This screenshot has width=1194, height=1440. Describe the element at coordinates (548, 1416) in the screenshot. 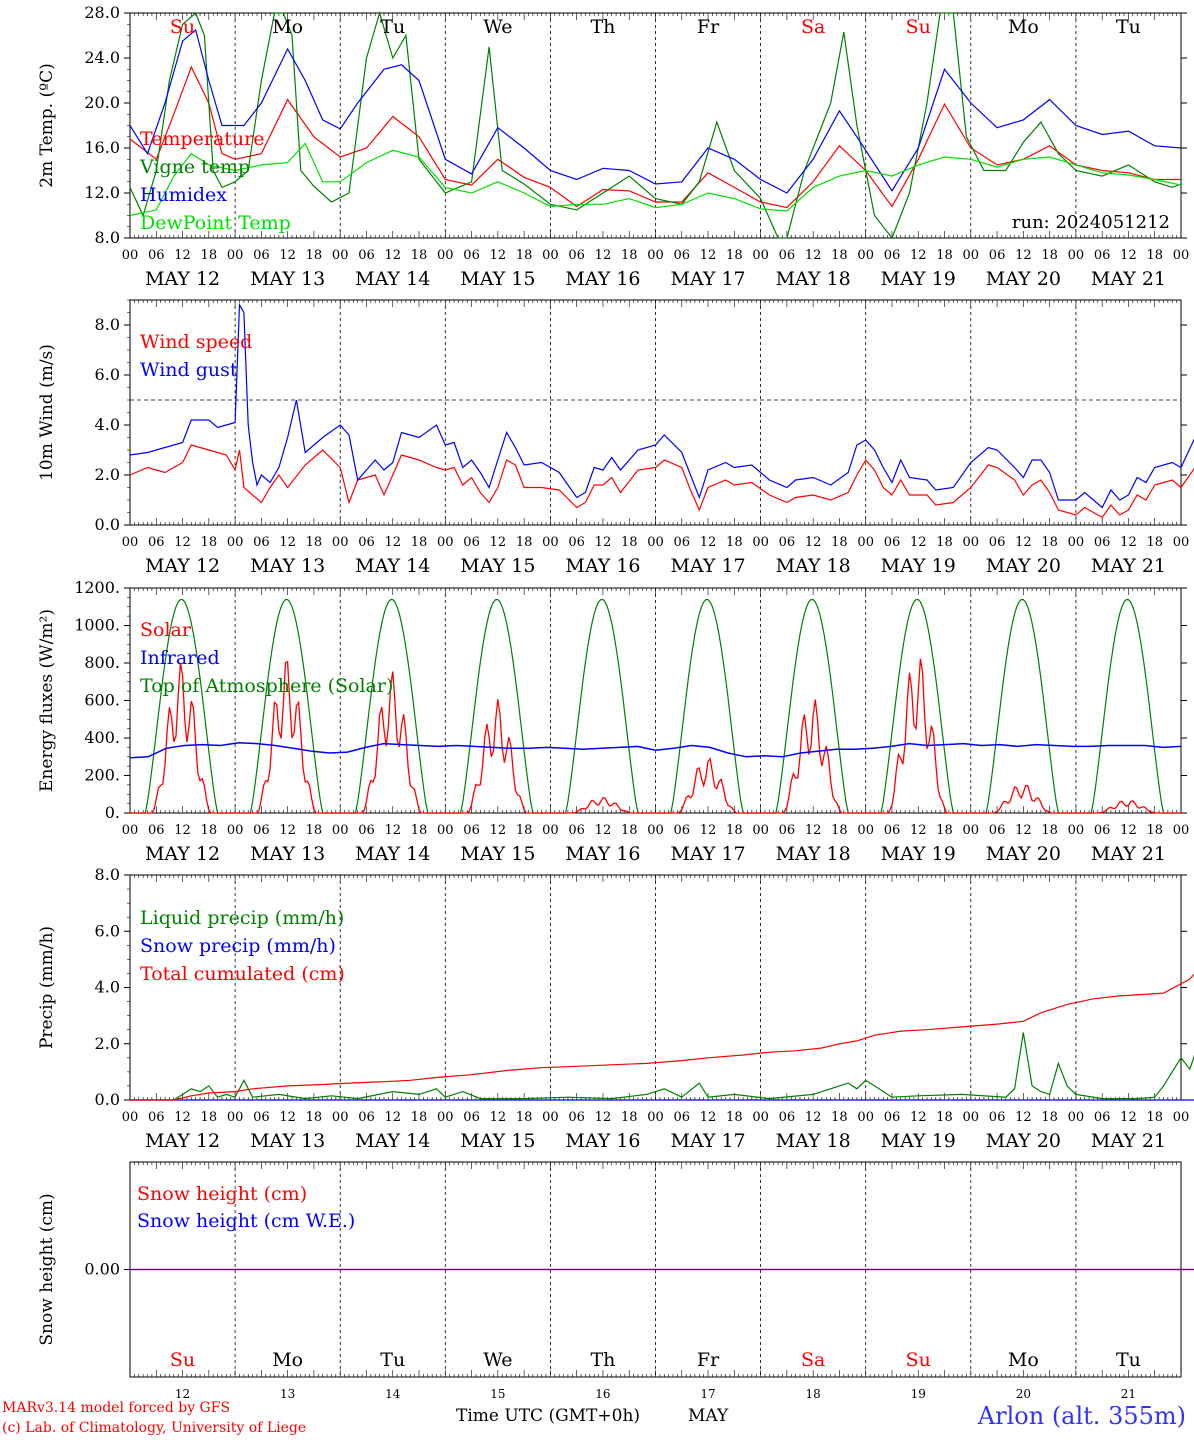

I see `x-axis-label: Time UTC (GMT+0h)` at that location.